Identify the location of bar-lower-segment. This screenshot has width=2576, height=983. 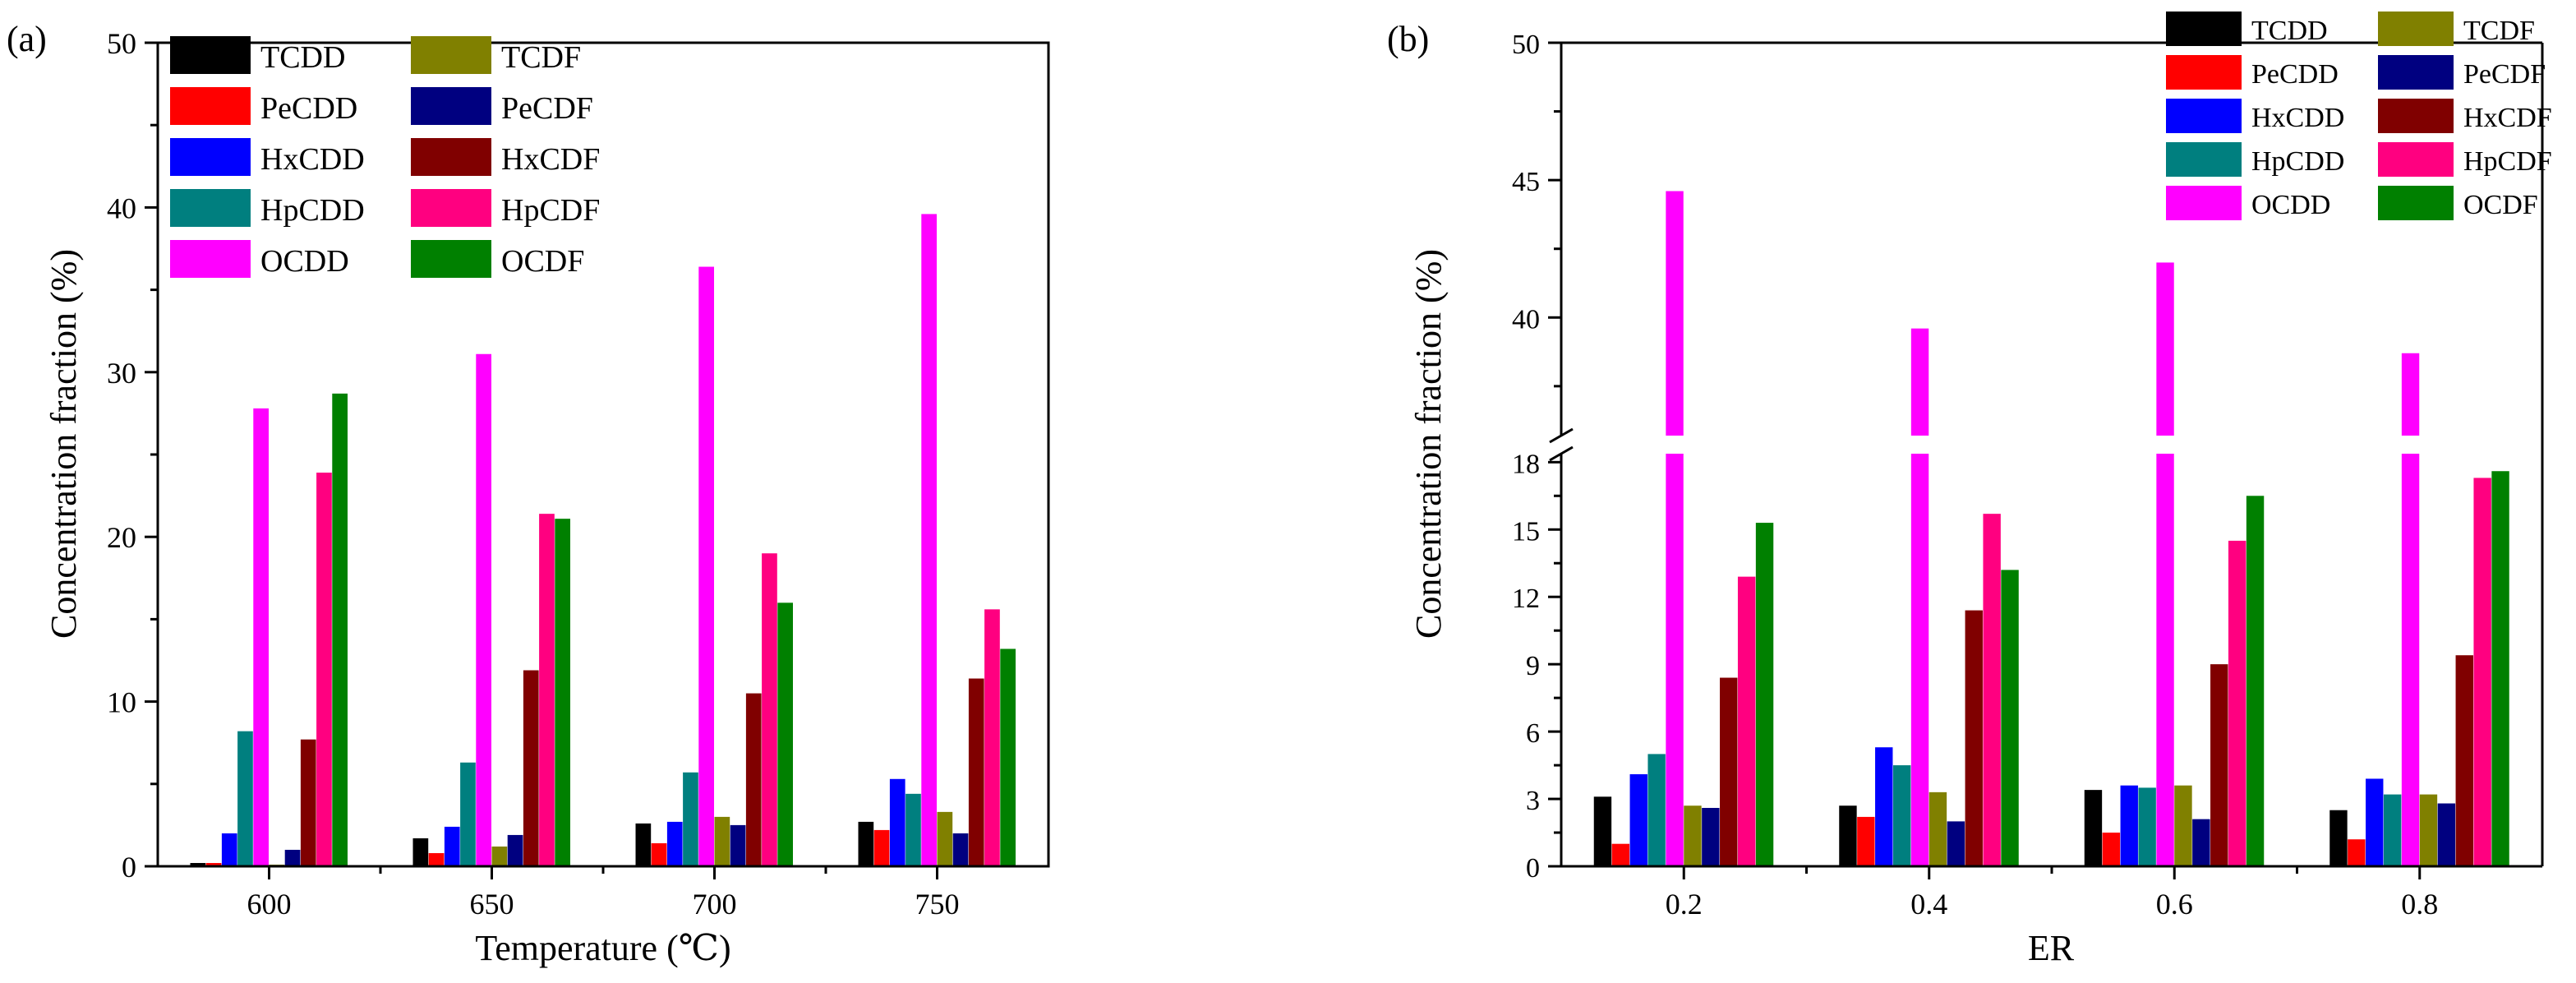
(2165, 660).